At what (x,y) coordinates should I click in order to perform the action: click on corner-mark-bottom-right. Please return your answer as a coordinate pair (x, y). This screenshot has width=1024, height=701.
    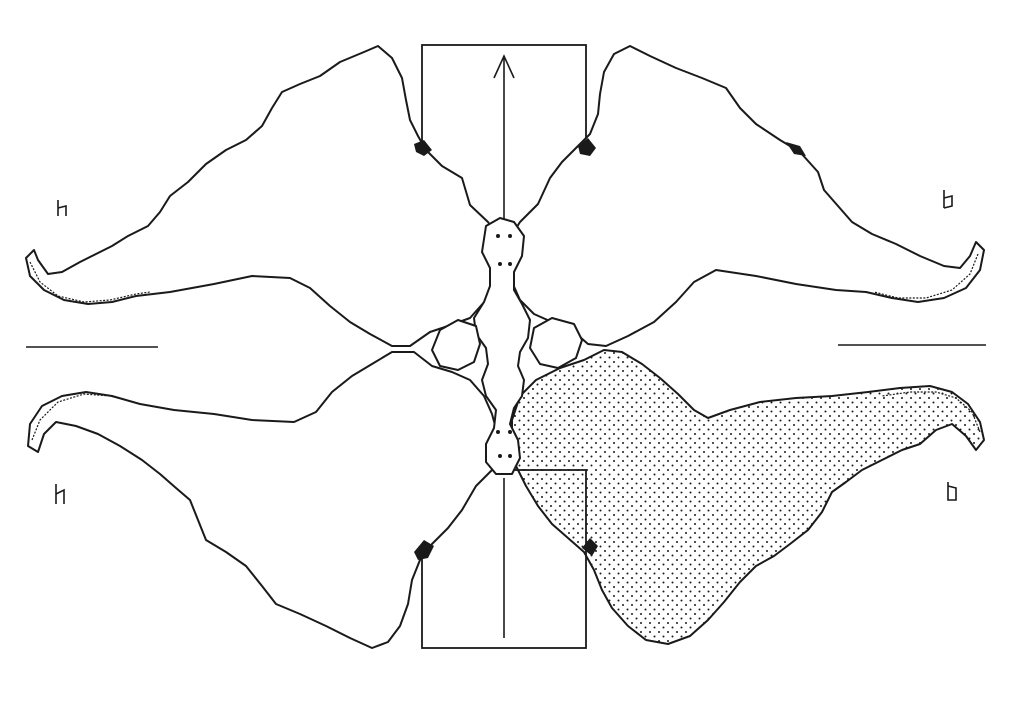
    Looking at the image, I should click on (952, 491).